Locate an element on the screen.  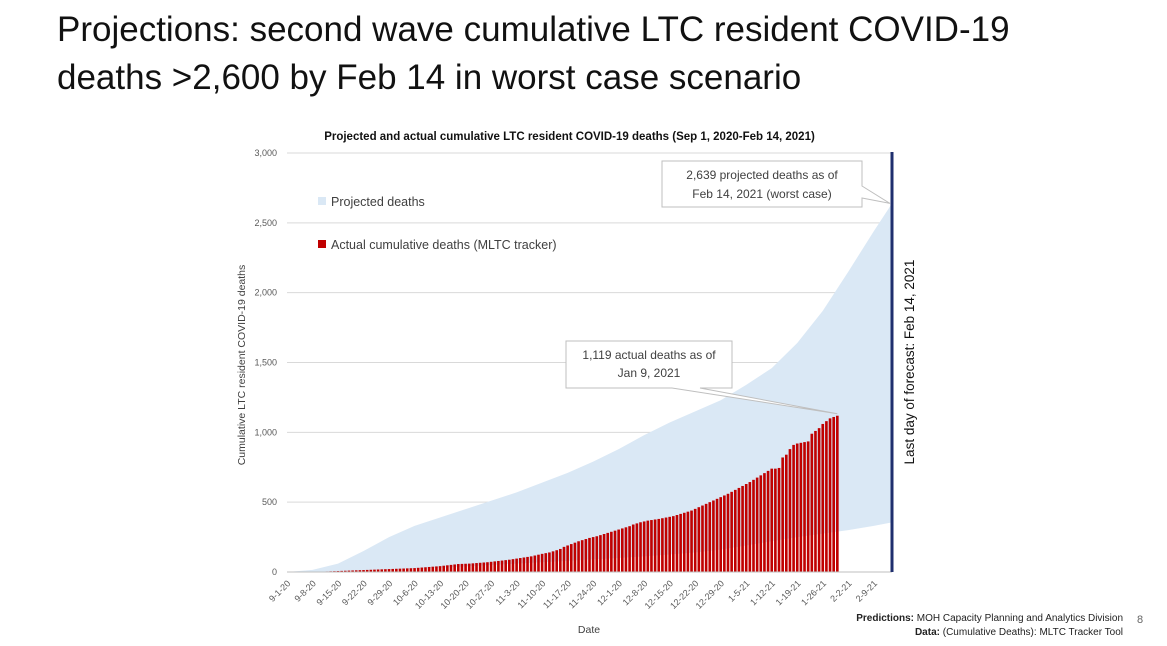
callout-projected-box is located at coordinates (776, 184).